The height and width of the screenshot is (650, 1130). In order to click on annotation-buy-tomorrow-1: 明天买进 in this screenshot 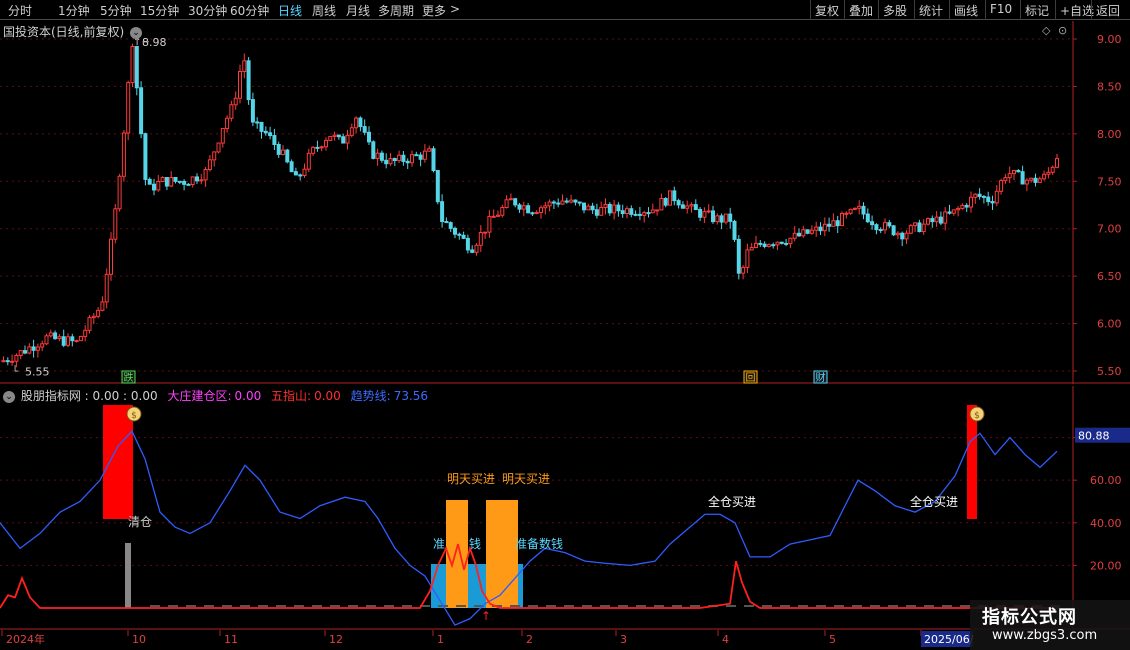, I will do `click(471, 479)`.